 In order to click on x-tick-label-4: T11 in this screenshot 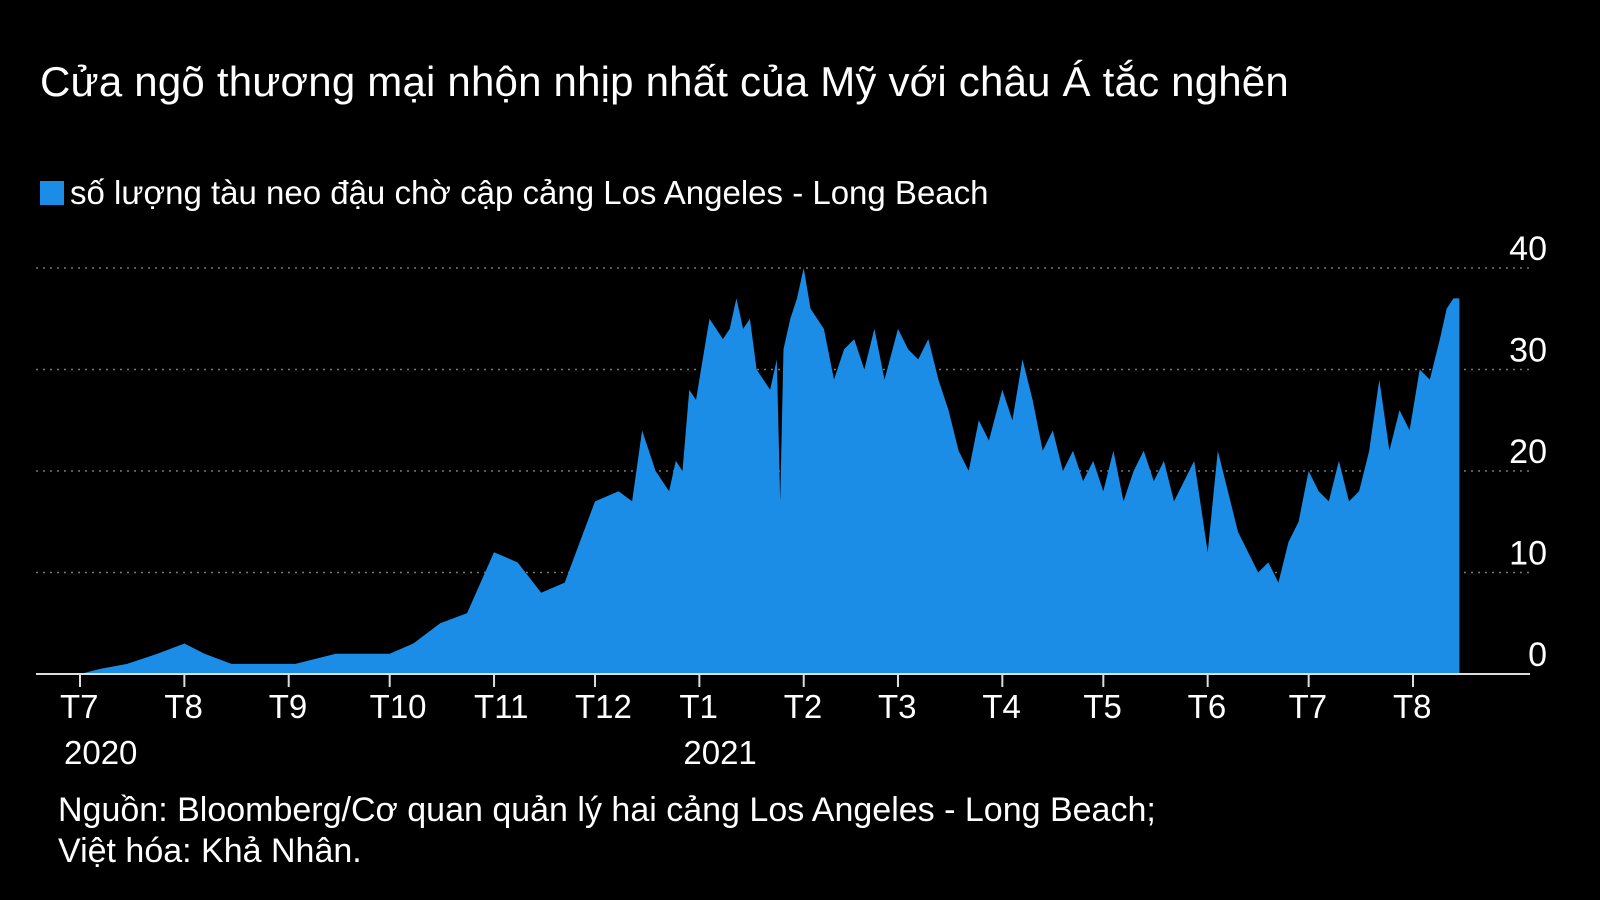, I will do `click(501, 706)`.